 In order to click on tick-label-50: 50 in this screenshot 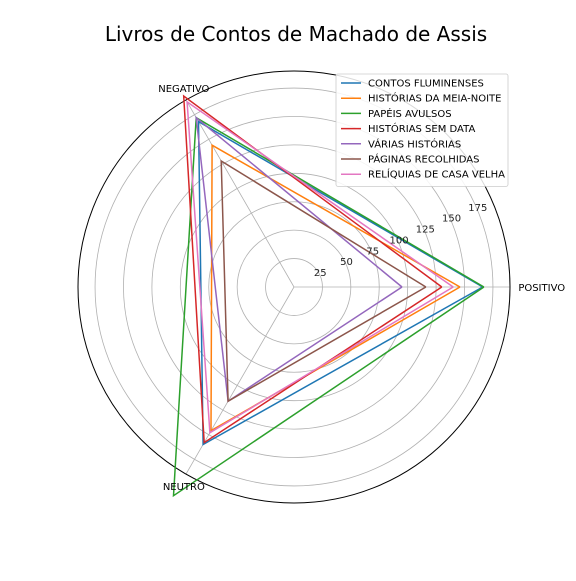, I will do `click(346, 262)`.